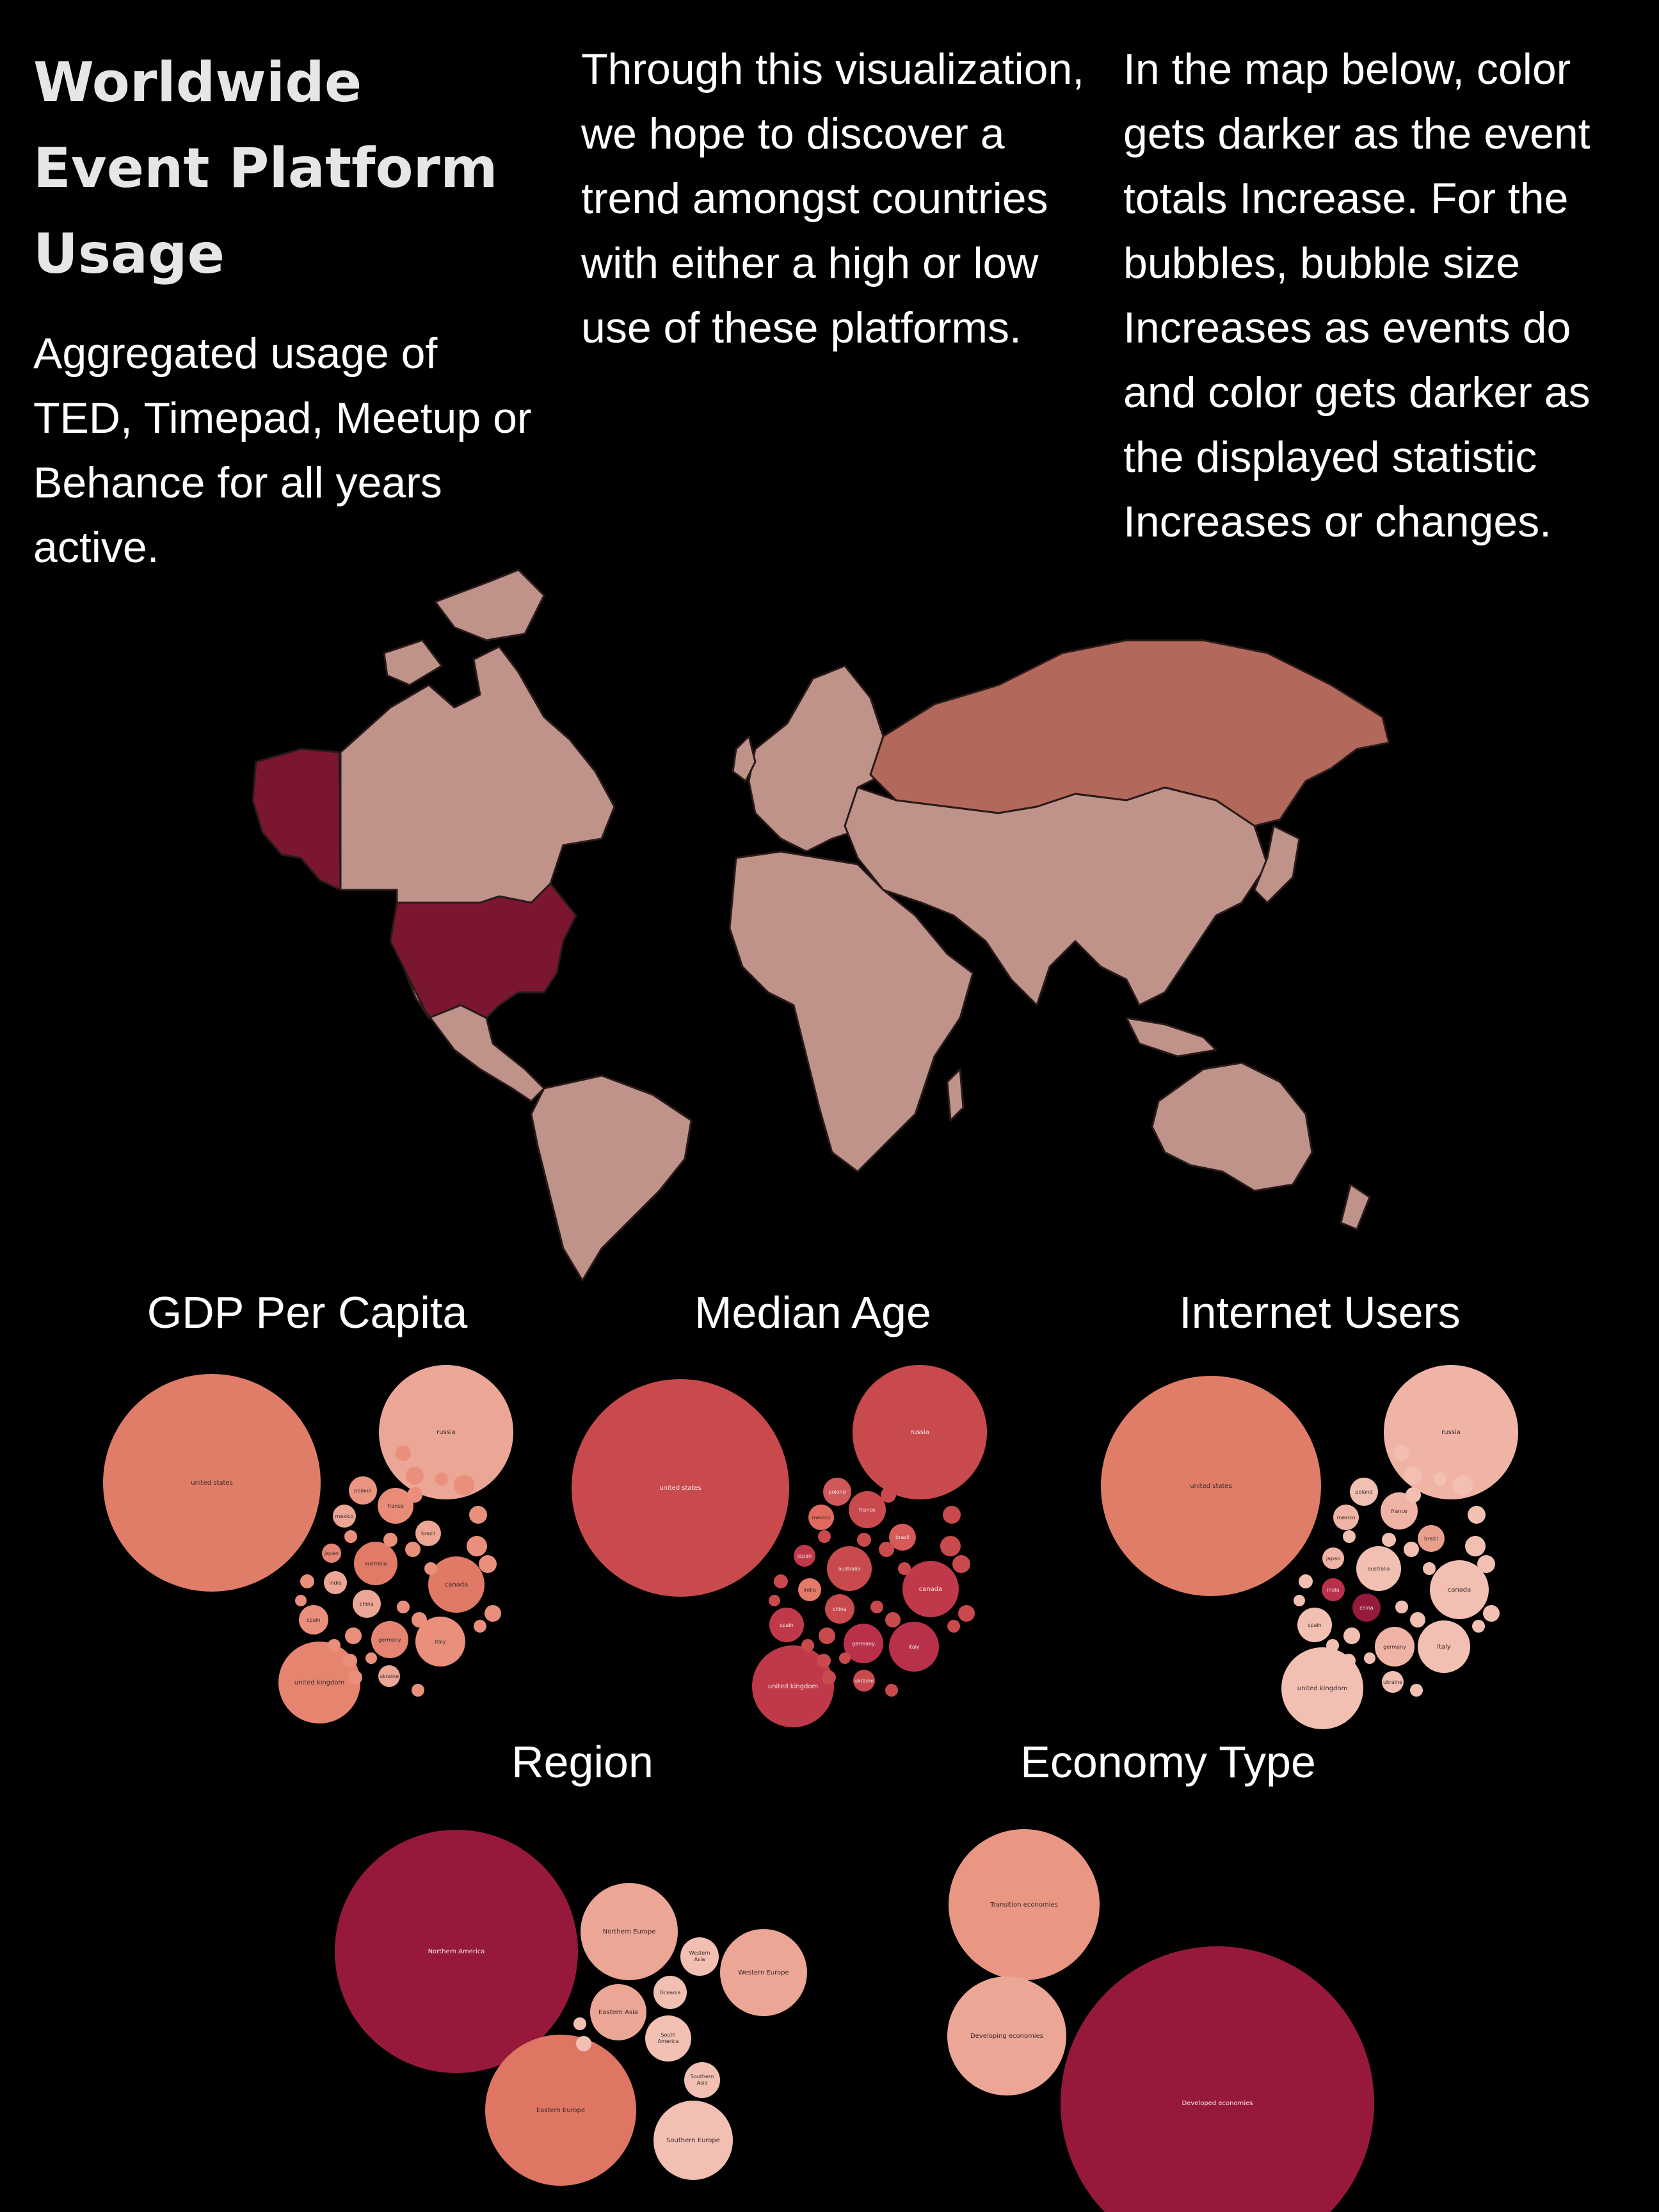 The image size is (1659, 2212). I want to click on map-country-japan, so click(1277, 864).